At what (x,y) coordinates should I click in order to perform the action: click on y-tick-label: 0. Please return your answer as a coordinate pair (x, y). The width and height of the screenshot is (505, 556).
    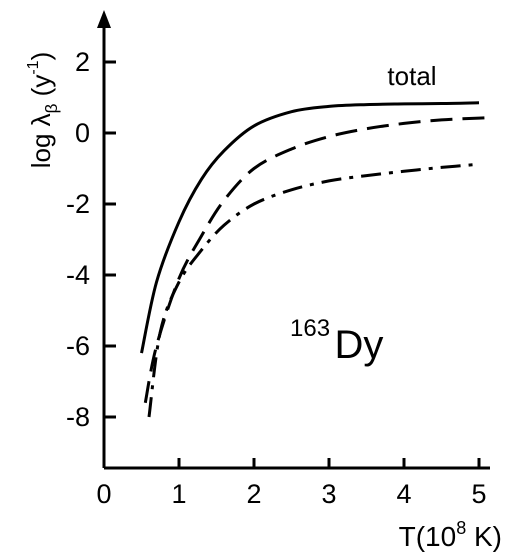
    Looking at the image, I should click on (82, 133).